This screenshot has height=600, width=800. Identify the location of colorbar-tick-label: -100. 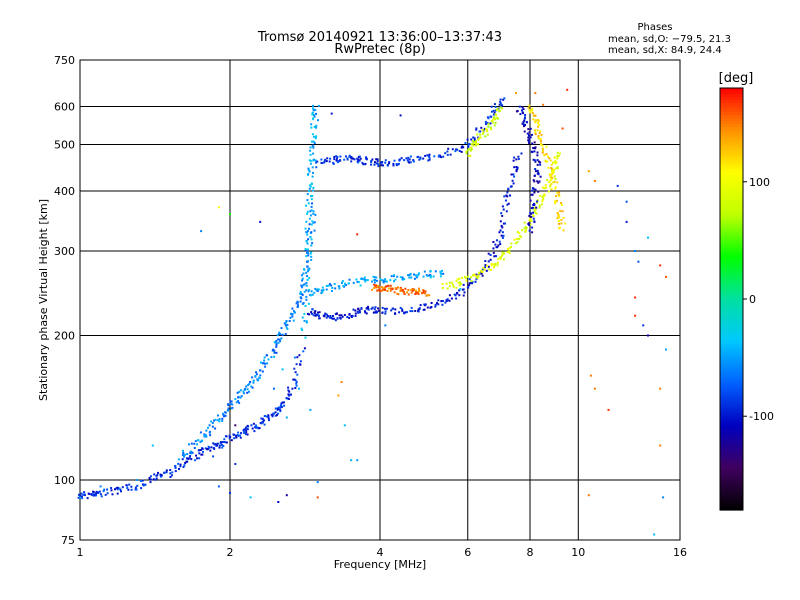
(761, 416).